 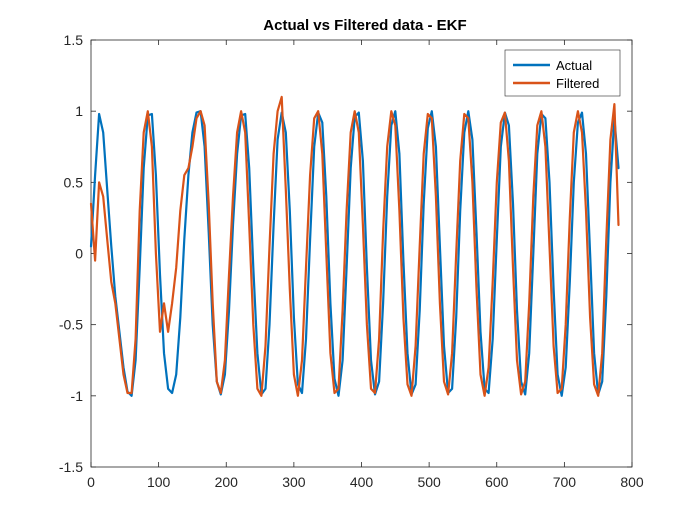 I want to click on legend-label: Filtered, so click(x=577, y=83).